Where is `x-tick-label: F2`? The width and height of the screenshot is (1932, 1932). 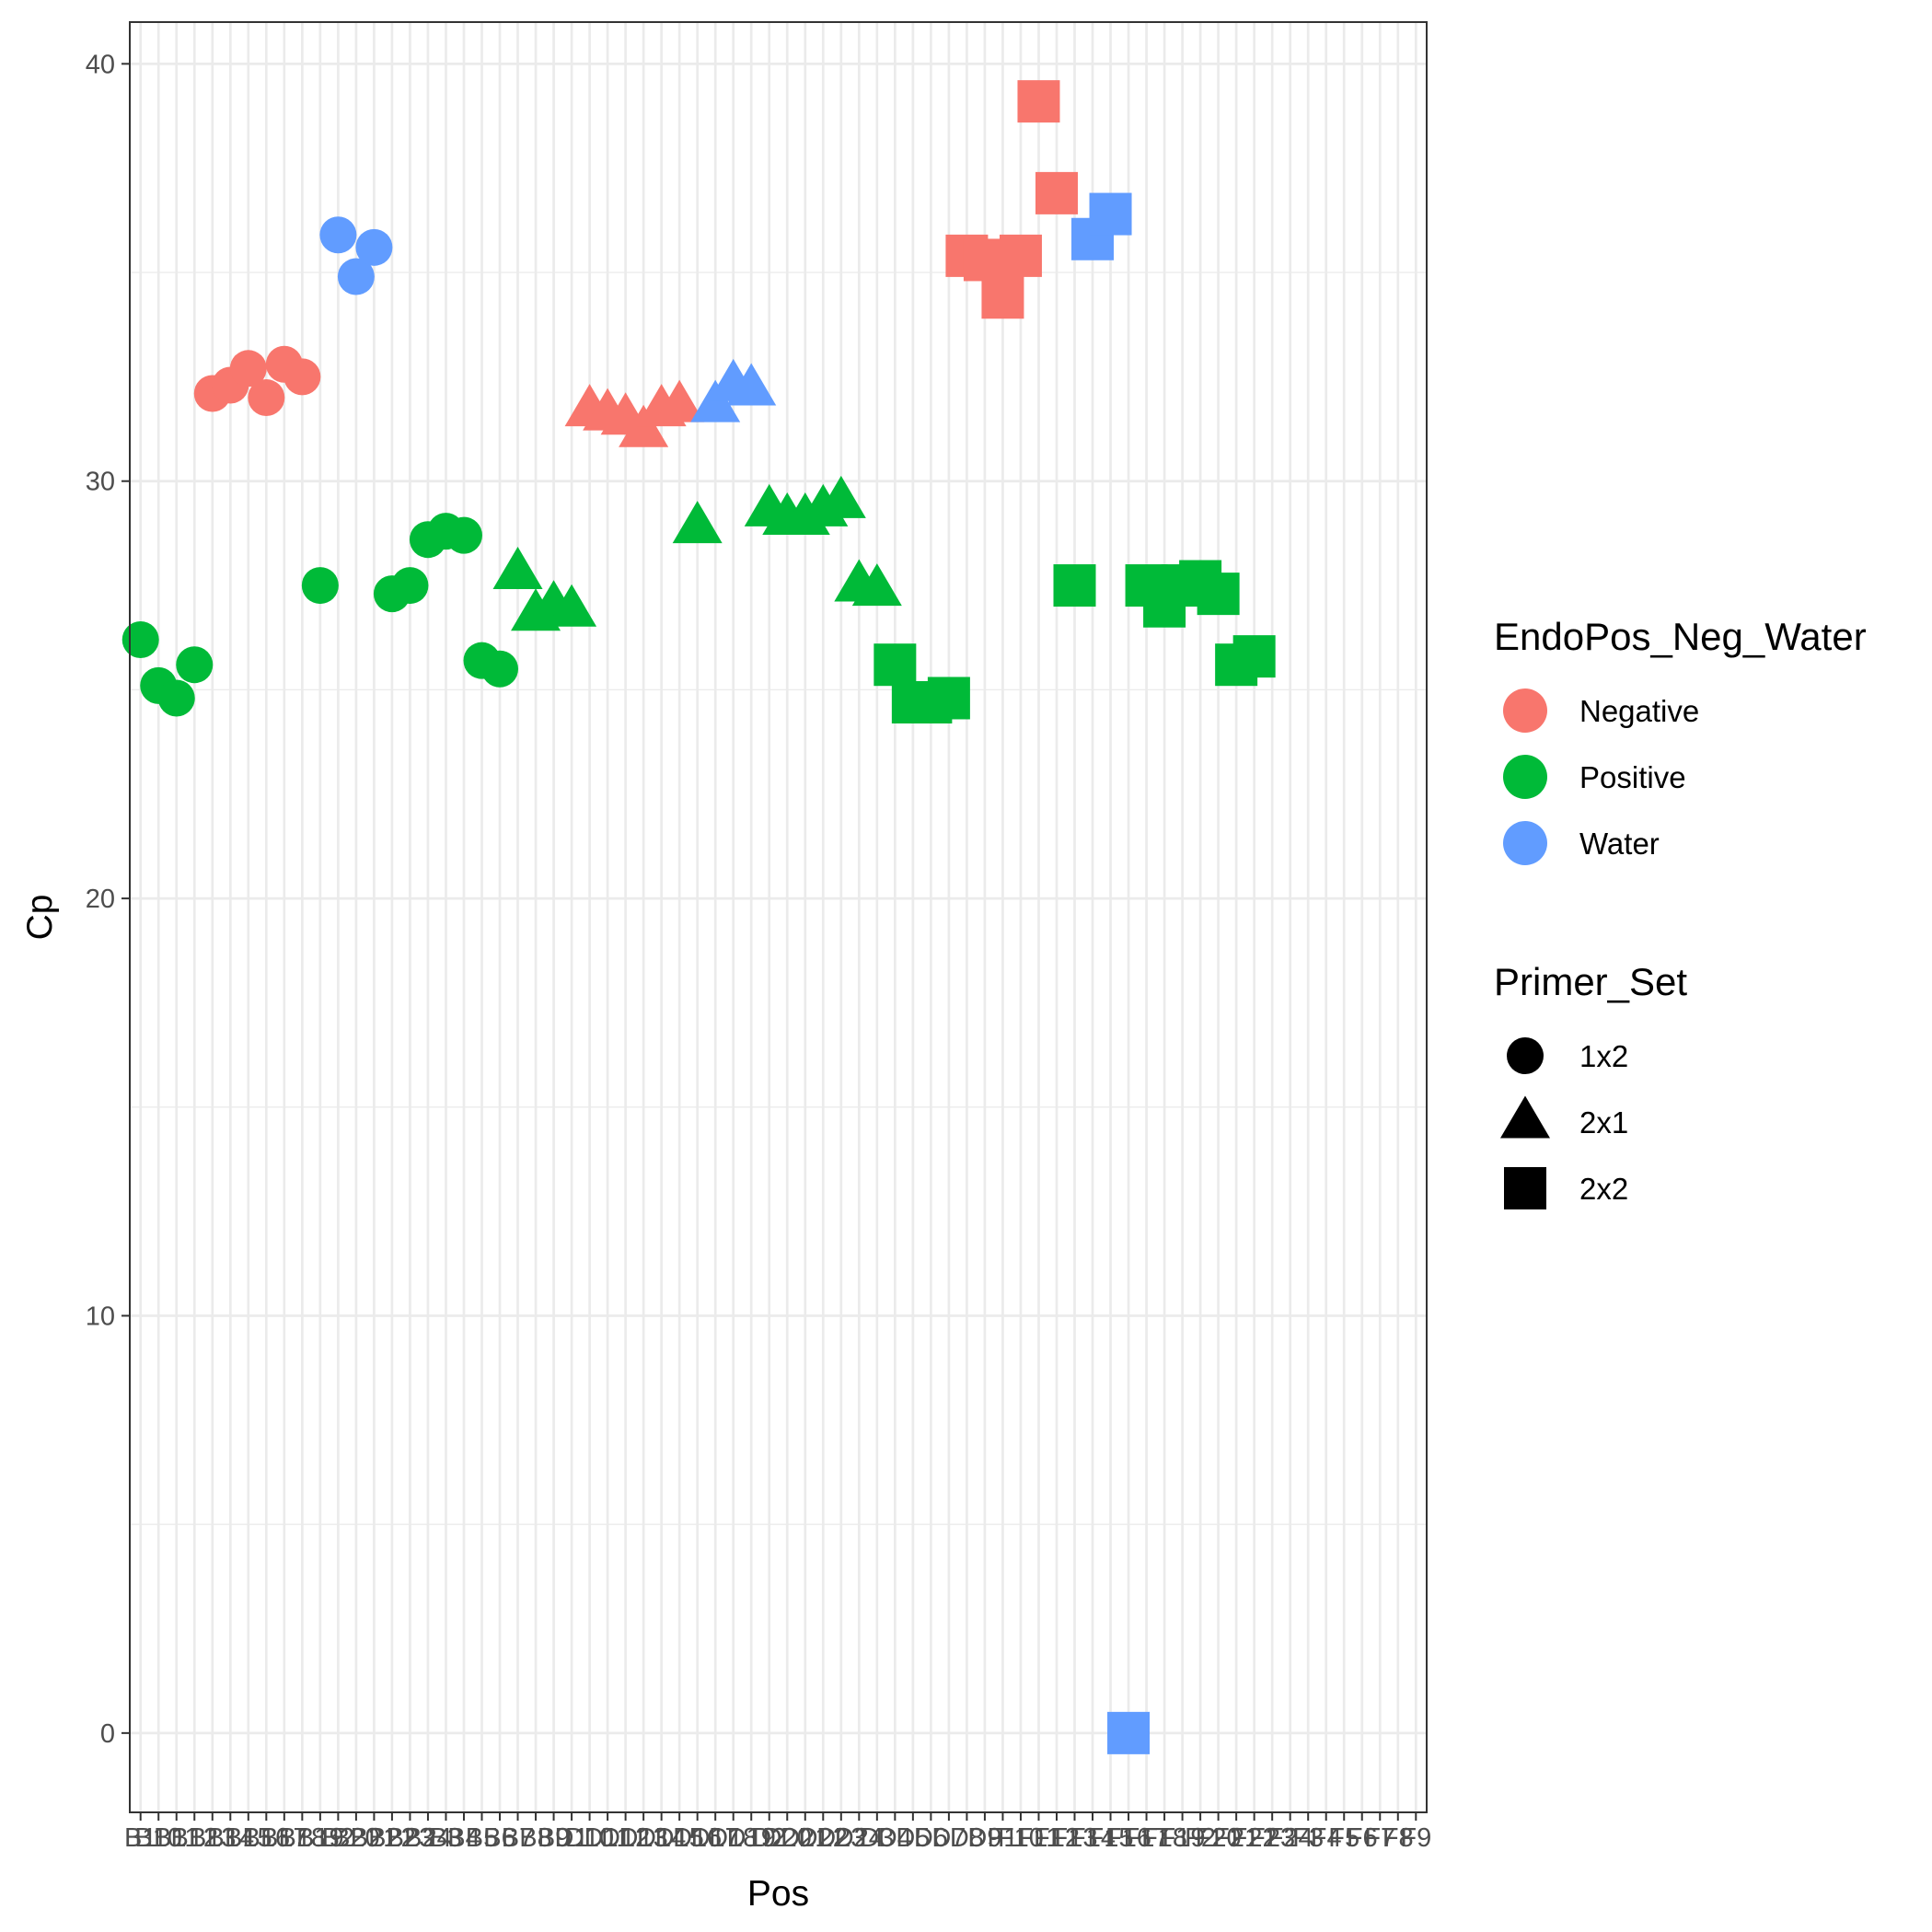 x-tick-label: F2 is located at coordinates (1201, 1838).